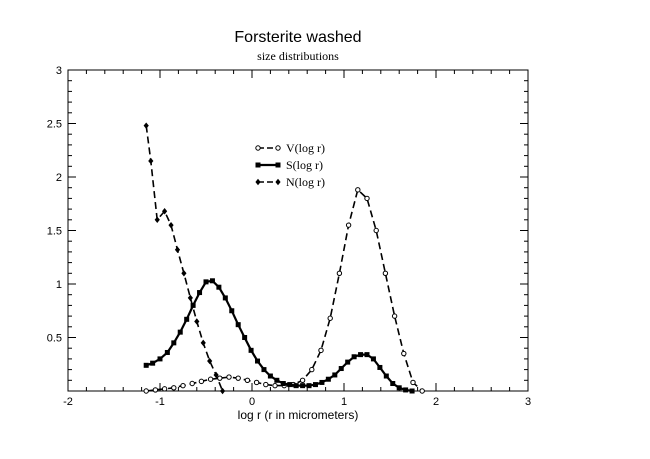 The image size is (650, 459). I want to click on legend-label: N(log r), so click(305, 182).